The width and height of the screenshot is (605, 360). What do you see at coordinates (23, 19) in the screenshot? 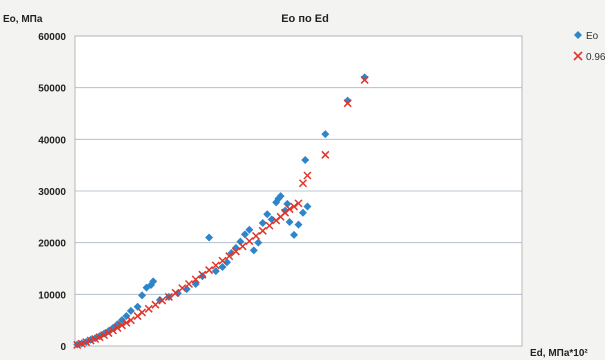
I see `y-axis-label: Eo, МПа` at bounding box center [23, 19].